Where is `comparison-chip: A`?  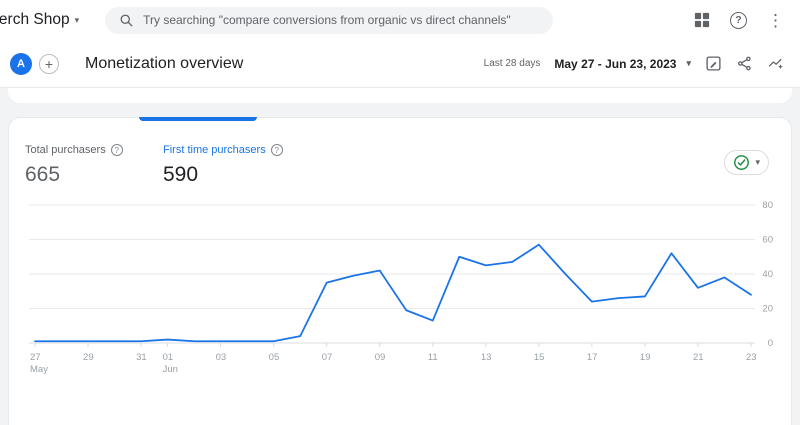 comparison-chip: A is located at coordinates (21, 63).